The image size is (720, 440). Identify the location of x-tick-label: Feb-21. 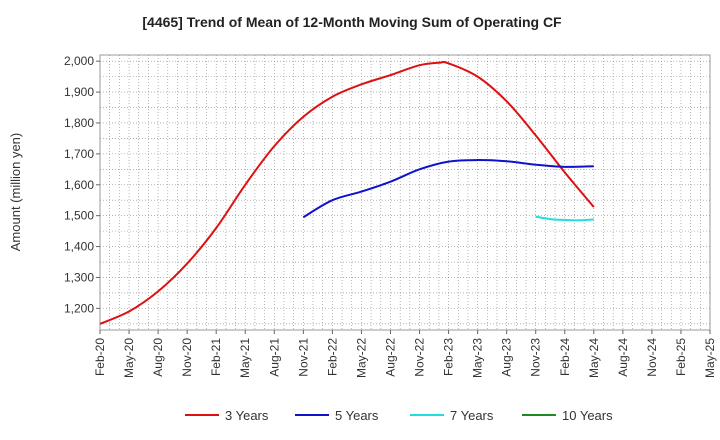
(216, 357).